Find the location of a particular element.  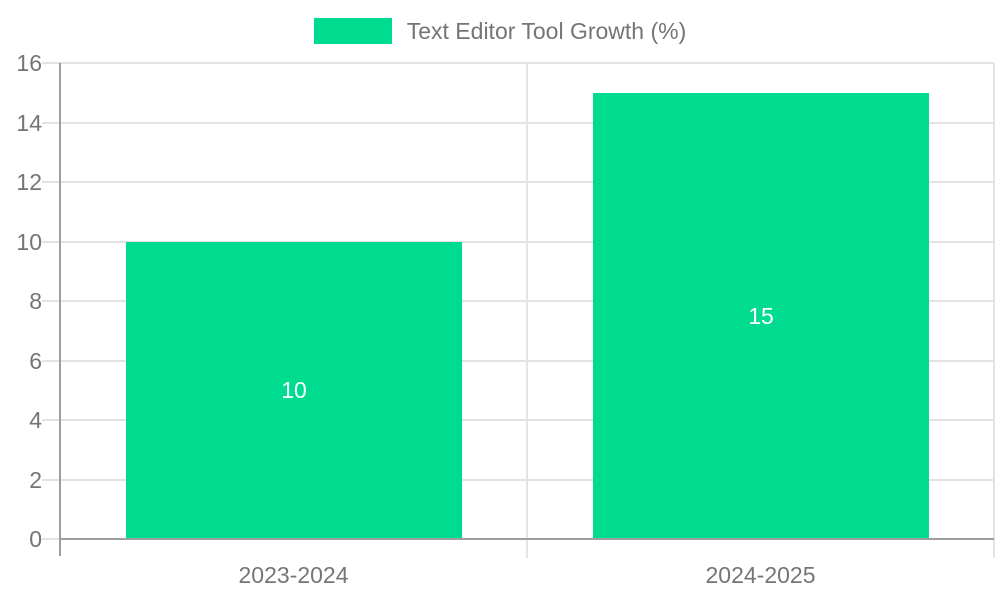

x-axis-tick-label: 2024-2025 is located at coordinates (760, 575).